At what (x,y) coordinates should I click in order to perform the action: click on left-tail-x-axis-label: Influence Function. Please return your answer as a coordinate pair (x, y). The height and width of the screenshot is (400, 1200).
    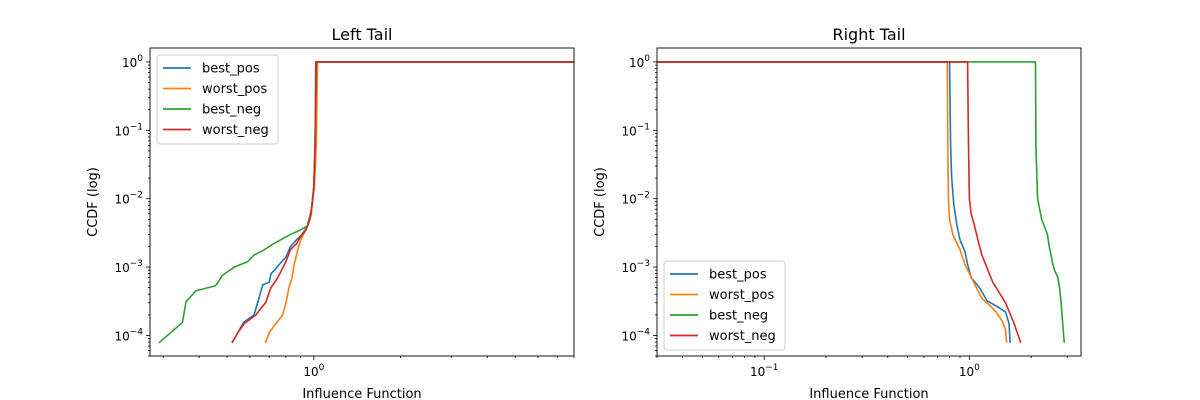
    Looking at the image, I should click on (361, 393).